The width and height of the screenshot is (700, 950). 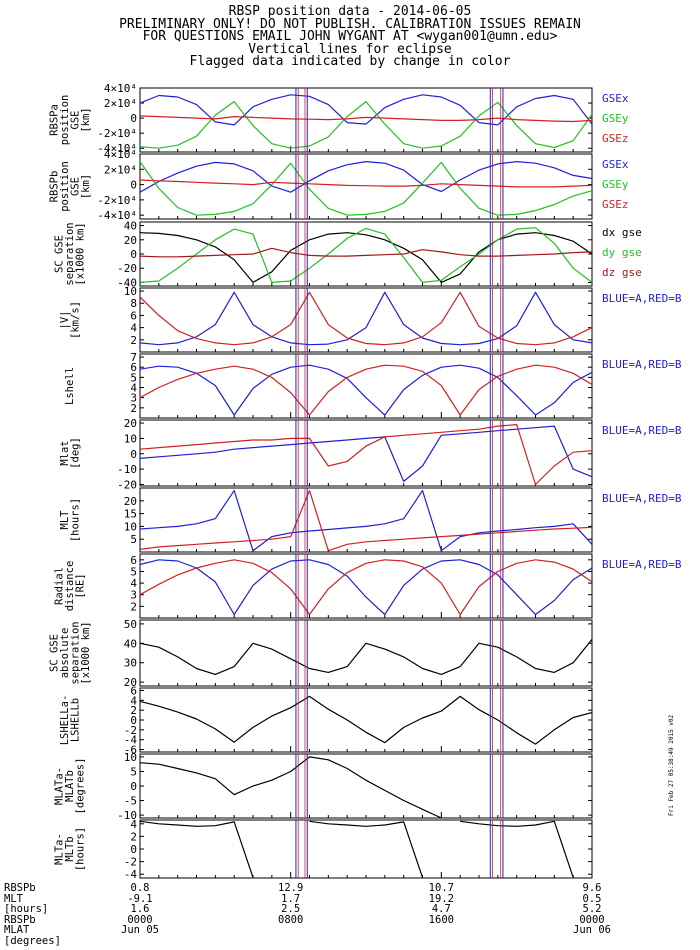 I want to click on lshell-ytick-label: 3, so click(x=133, y=398).